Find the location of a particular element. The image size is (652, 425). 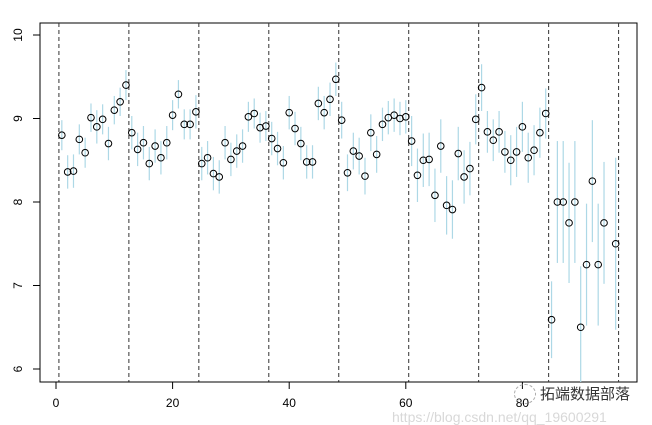

y-tick-label: 7 is located at coordinates (18, 285).